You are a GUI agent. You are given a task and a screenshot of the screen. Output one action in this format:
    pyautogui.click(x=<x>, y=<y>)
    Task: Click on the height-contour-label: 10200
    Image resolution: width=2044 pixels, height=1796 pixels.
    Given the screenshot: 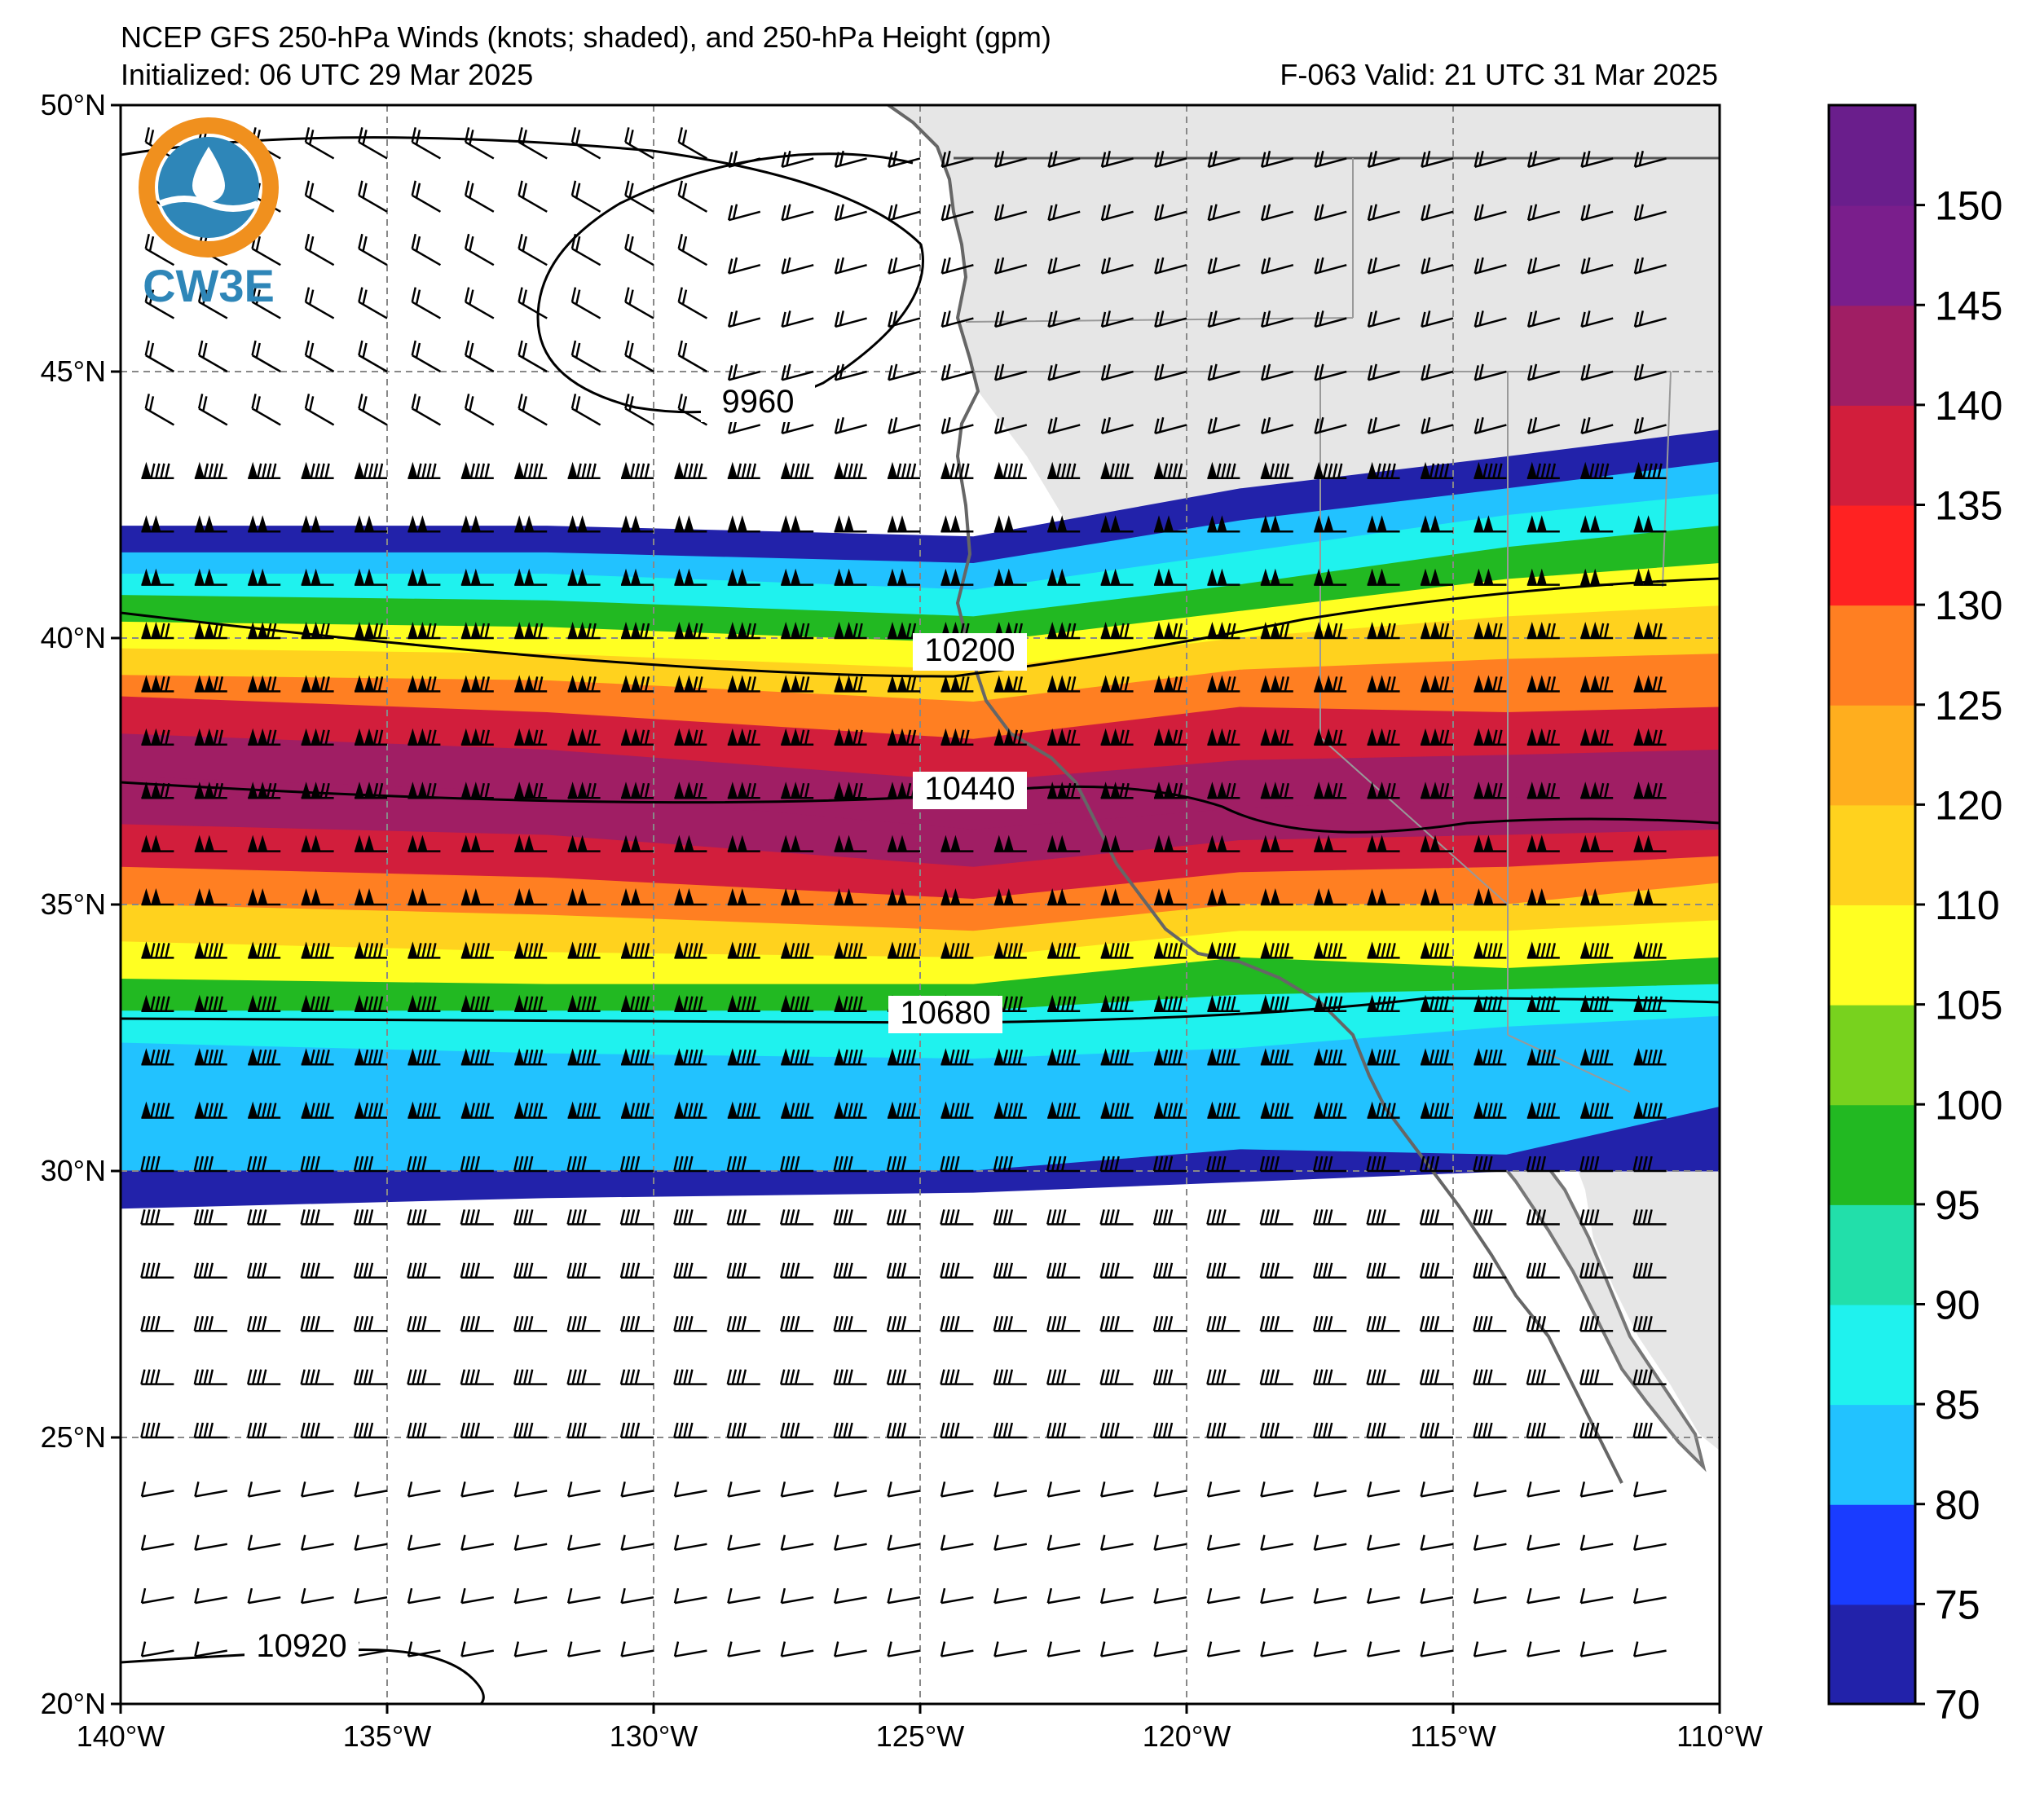 What is the action you would take?
    pyautogui.click(x=970, y=651)
    